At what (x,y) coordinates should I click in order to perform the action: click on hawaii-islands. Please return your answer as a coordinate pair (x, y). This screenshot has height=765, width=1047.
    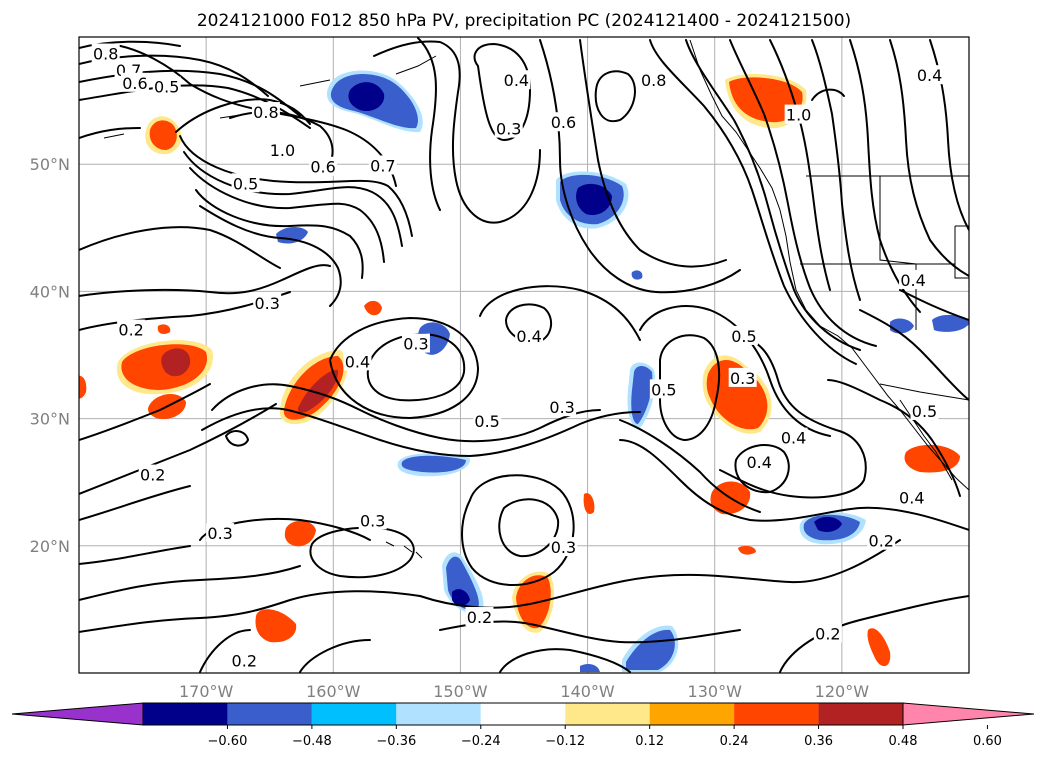
    Looking at the image, I should click on (404, 550).